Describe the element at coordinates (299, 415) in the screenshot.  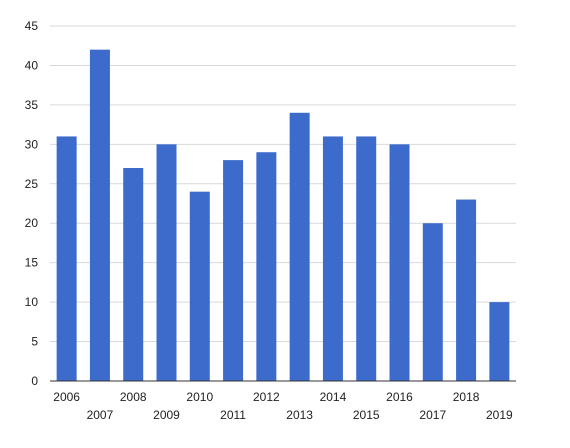
I see `x-tick-label: 2013` at that location.